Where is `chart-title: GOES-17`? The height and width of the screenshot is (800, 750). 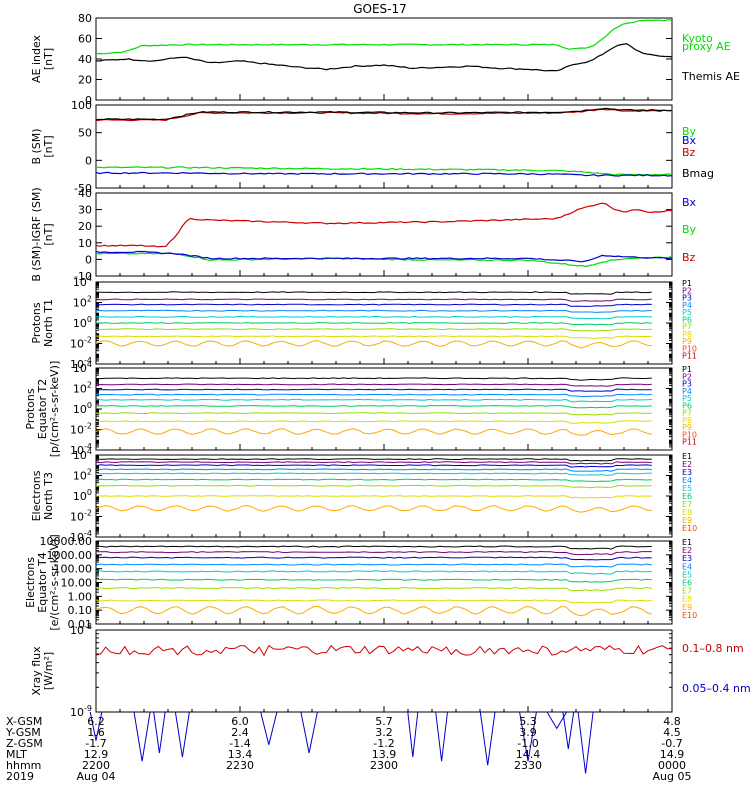
chart-title: GOES-17 is located at coordinates (380, 9).